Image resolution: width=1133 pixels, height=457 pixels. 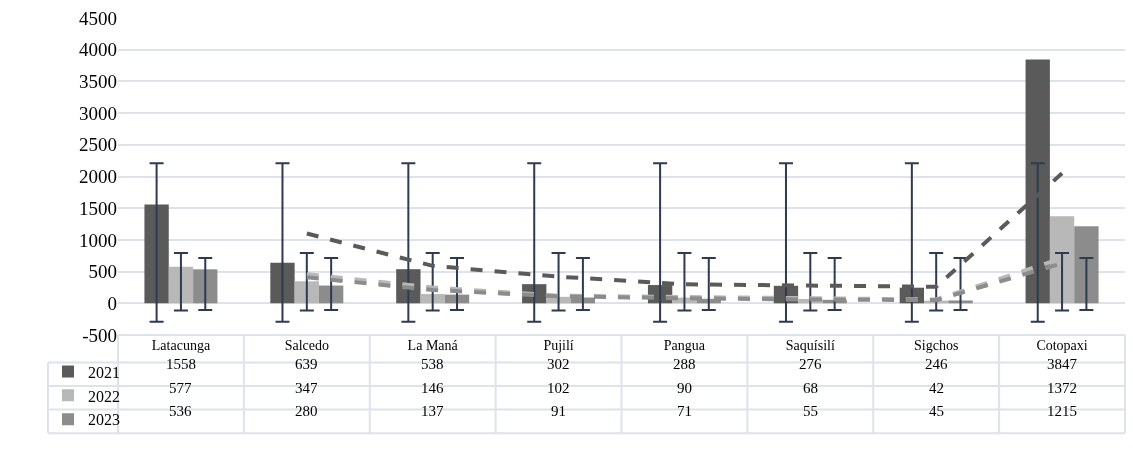 What do you see at coordinates (306, 388) in the screenshot?
I see `data-label: 347` at bounding box center [306, 388].